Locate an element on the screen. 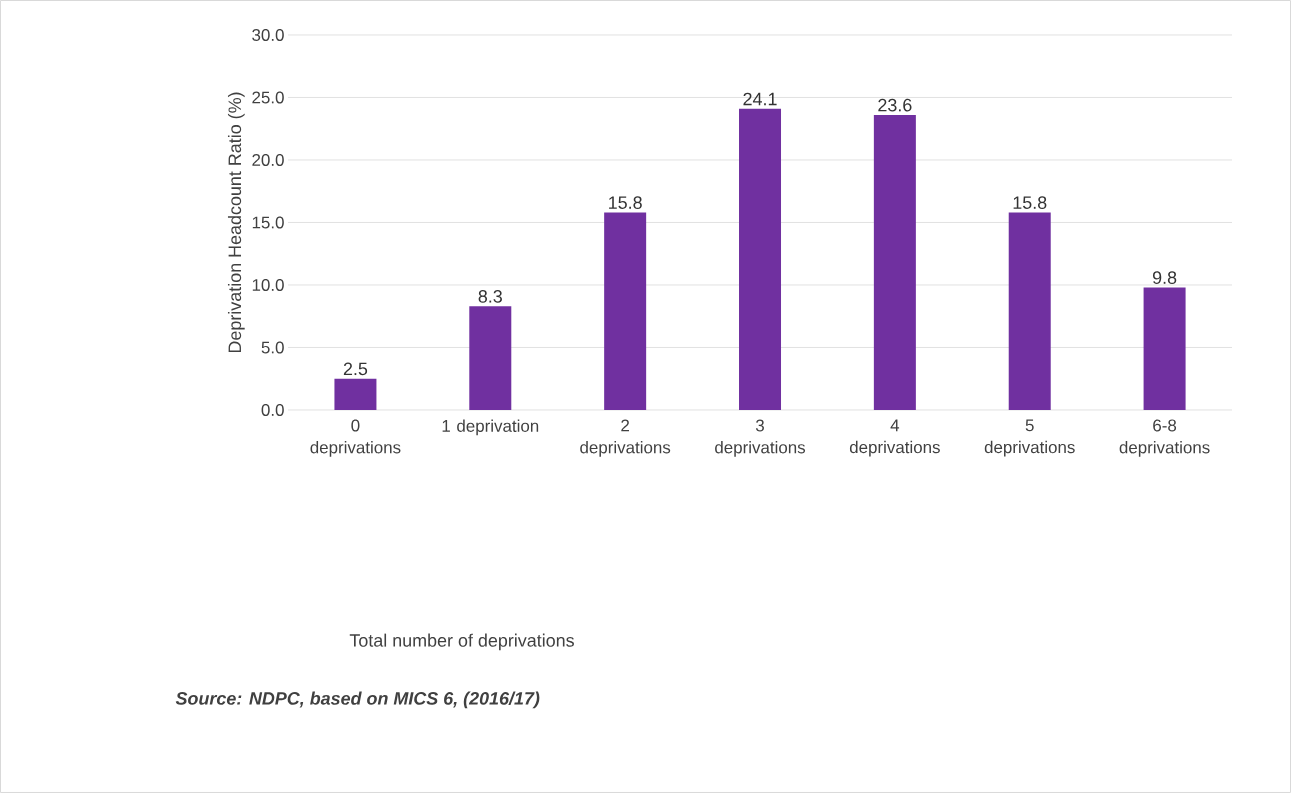 The image size is (1291, 793). y-tick-label: 0.0 is located at coordinates (272, 409).